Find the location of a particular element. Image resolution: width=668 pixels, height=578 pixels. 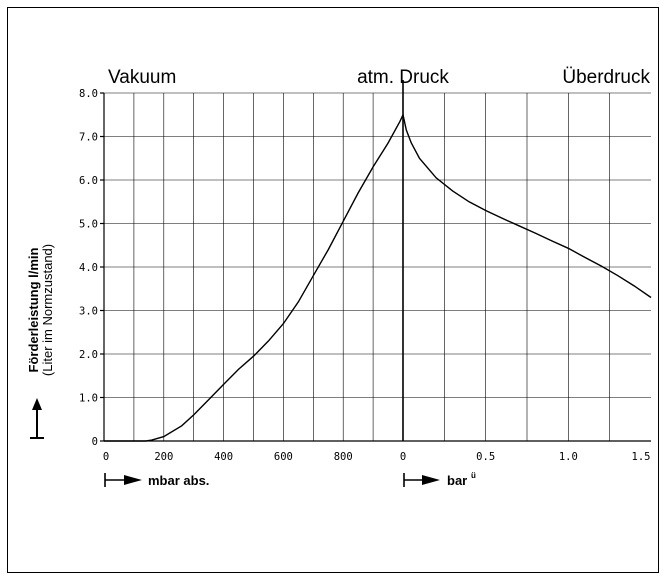

vacuum-unit-label: mbar abs. is located at coordinates (178, 480).